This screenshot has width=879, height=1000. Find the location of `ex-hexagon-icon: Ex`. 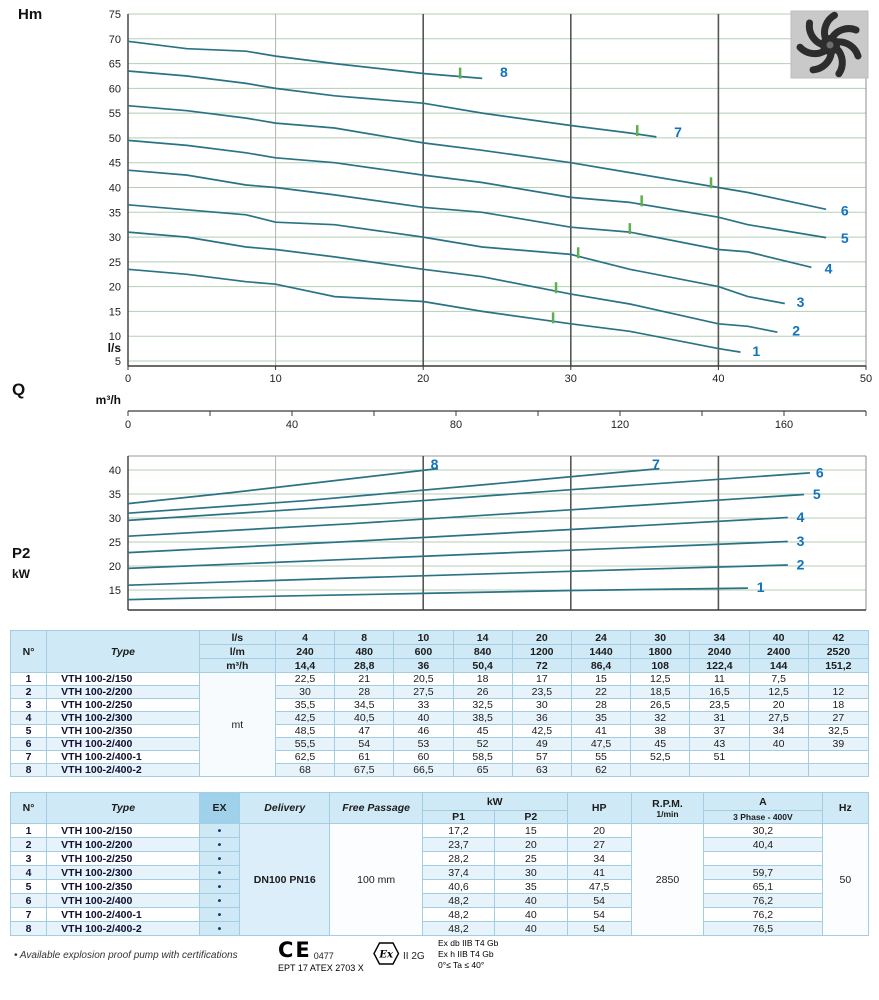

ex-hexagon-icon: Ex is located at coordinates (386, 953).